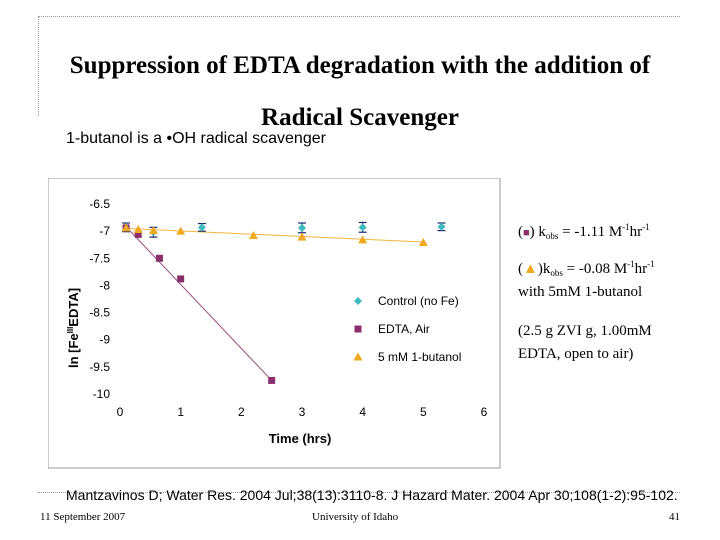 Image resolution: width=720 pixels, height=540 pixels. Describe the element at coordinates (180, 412) in the screenshot. I see `x-tick-label: 1` at that location.